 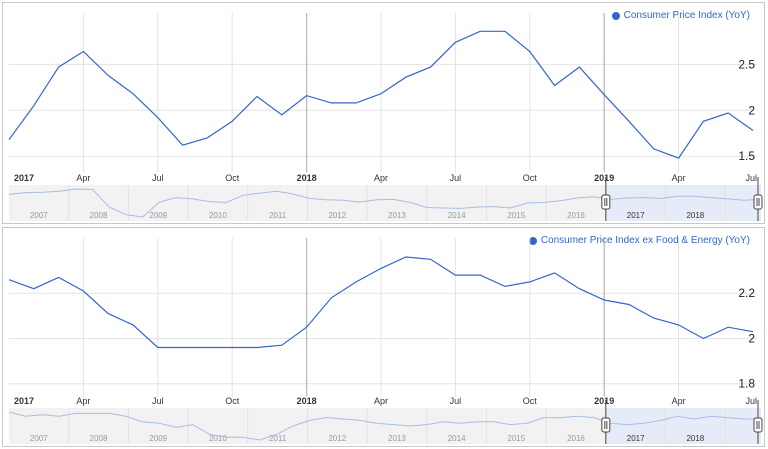 What do you see at coordinates (686, 15) in the screenshot?
I see `legend-label: Consumer Price Index (YoY)` at bounding box center [686, 15].